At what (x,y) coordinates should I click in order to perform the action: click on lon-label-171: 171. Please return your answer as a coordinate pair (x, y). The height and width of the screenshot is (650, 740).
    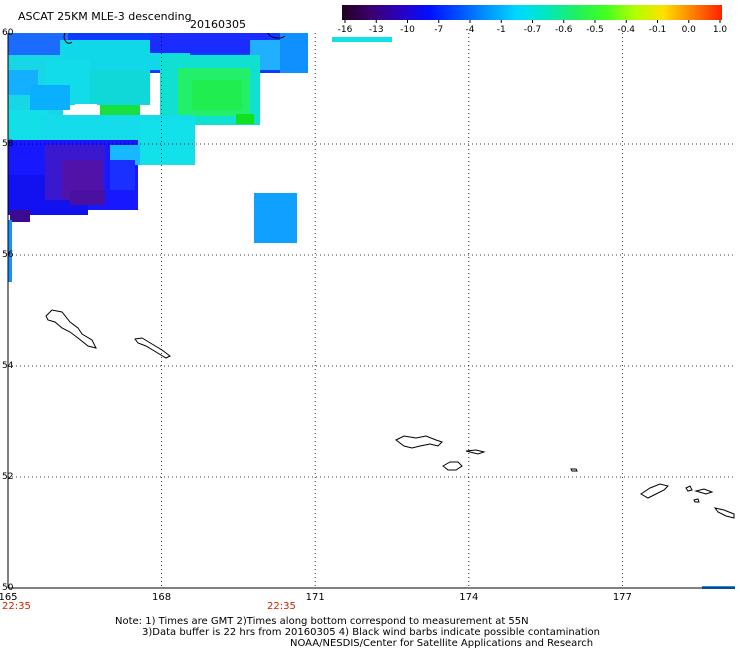
    Looking at the image, I should click on (315, 597).